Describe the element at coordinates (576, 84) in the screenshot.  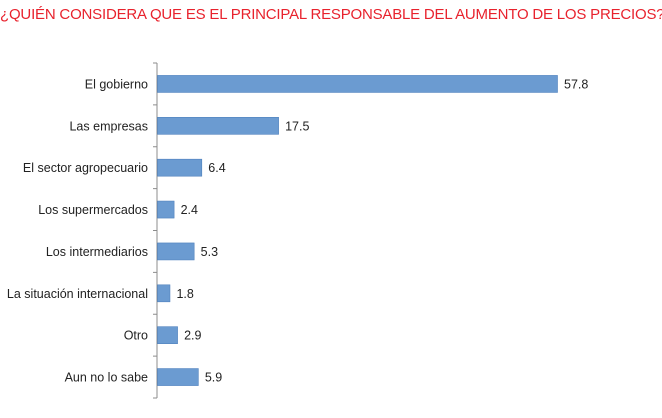
I see `value-label: 57.8` at that location.